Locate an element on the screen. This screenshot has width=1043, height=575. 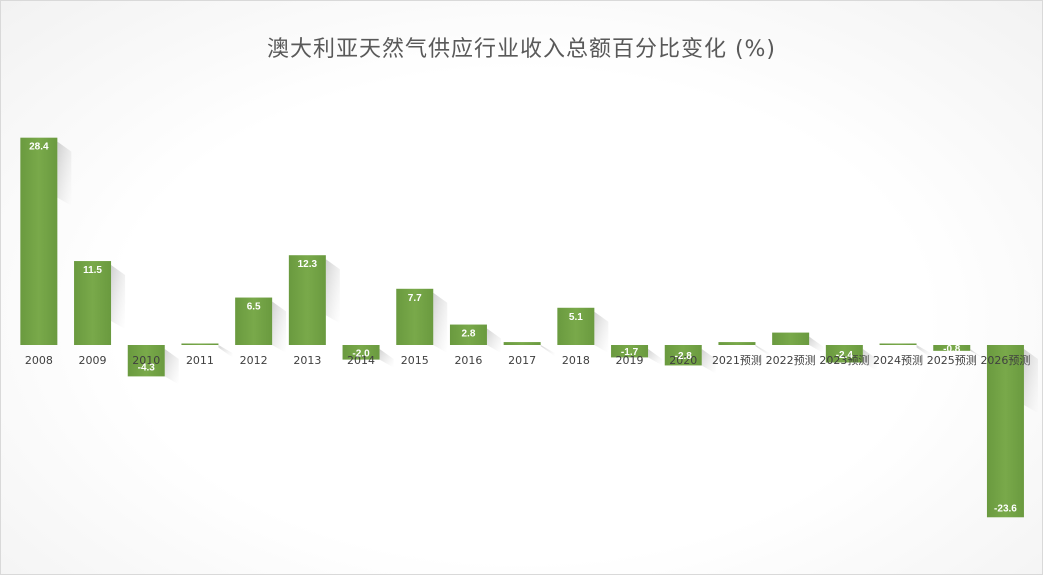
category-label: 2011 is located at coordinates (200, 360).